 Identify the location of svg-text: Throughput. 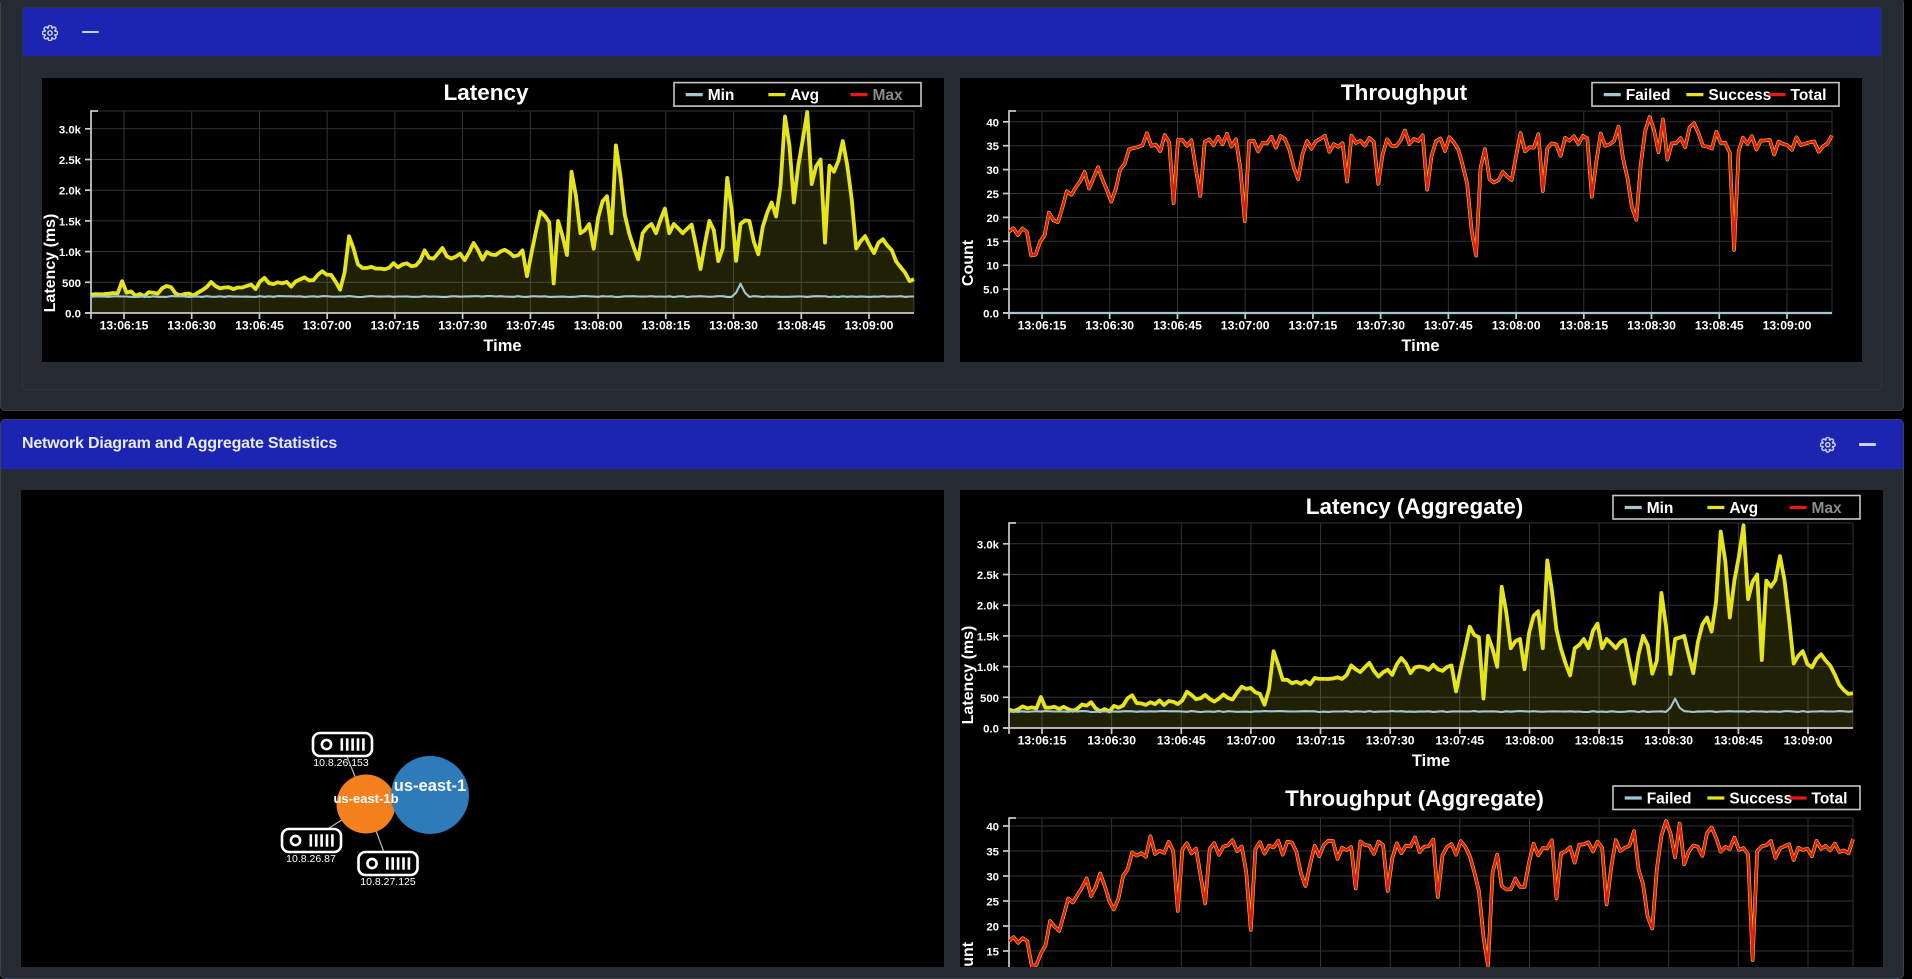
(1404, 92).